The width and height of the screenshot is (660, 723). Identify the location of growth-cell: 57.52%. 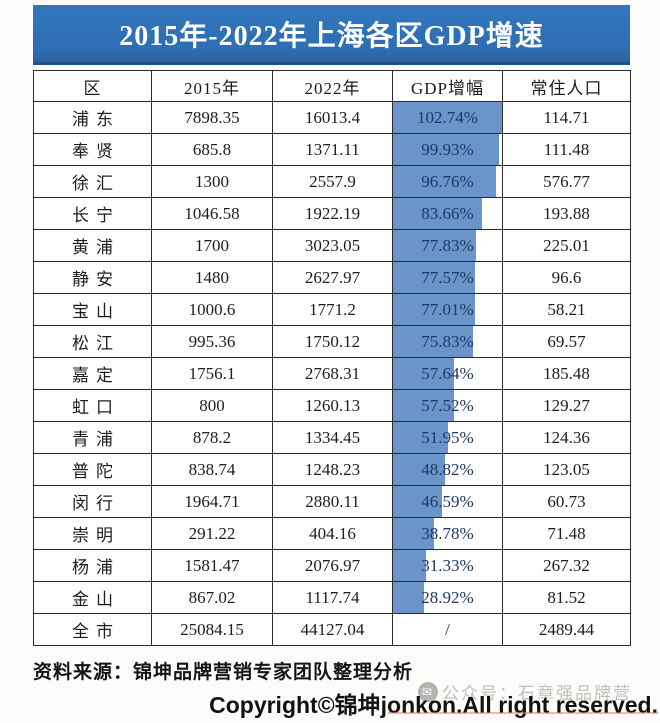
(447, 405).